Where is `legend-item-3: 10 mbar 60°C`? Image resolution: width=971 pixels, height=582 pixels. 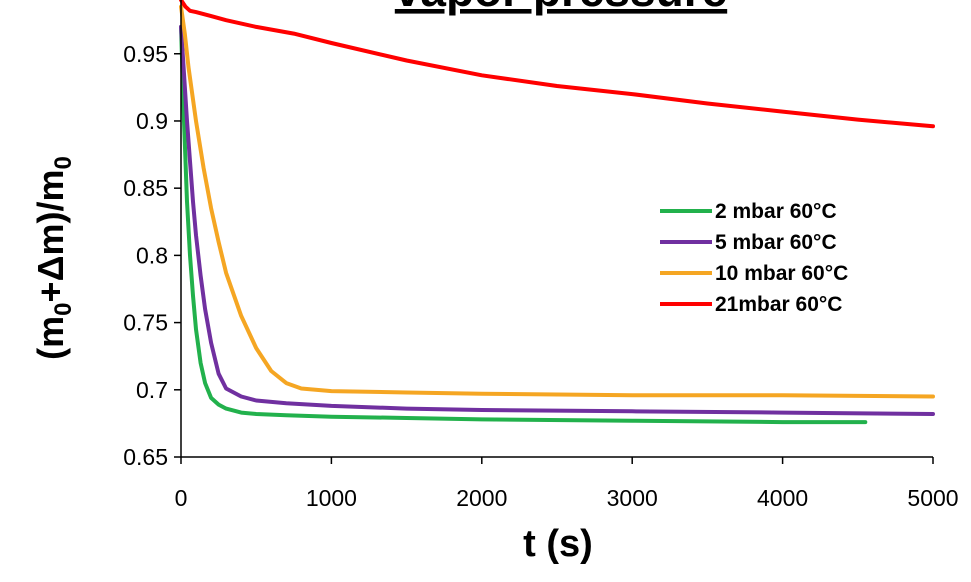 legend-item-3: 10 mbar 60°C is located at coordinates (754, 273).